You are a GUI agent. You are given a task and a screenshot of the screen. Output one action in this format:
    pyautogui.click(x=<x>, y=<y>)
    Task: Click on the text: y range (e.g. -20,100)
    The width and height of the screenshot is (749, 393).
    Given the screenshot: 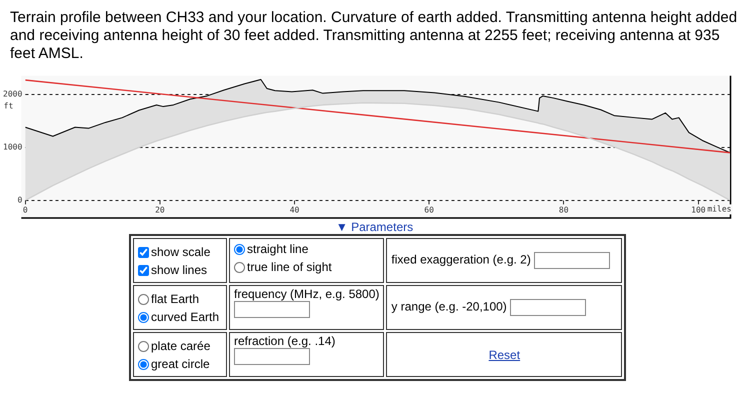 What is the action you would take?
    pyautogui.click(x=449, y=307)
    